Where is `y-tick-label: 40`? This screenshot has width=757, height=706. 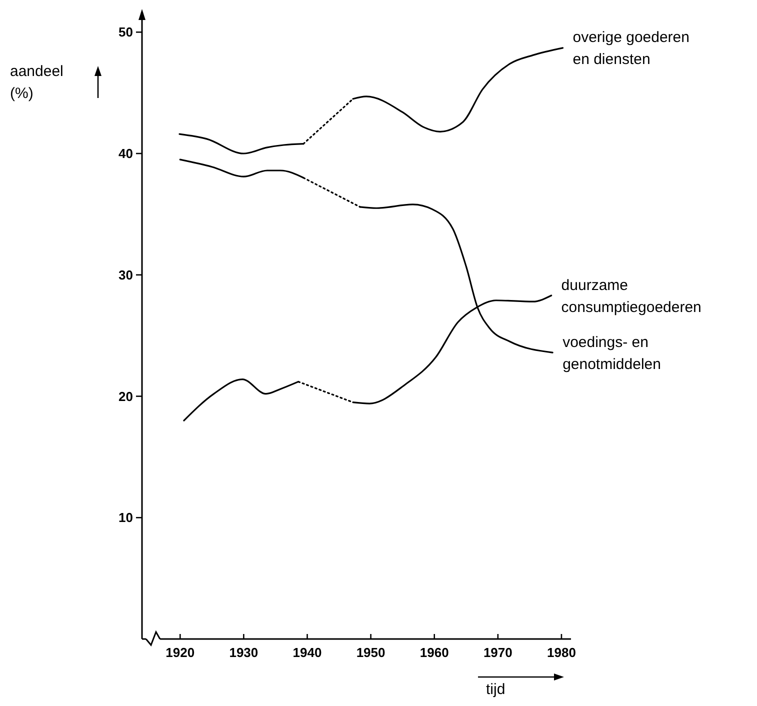 y-tick-label: 40 is located at coordinates (125, 154).